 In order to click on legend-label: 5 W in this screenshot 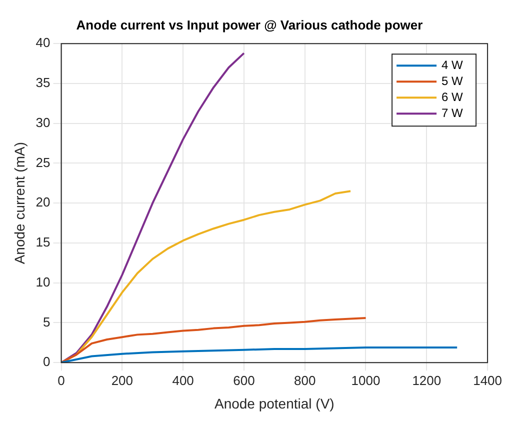, I will do `click(453, 81)`.